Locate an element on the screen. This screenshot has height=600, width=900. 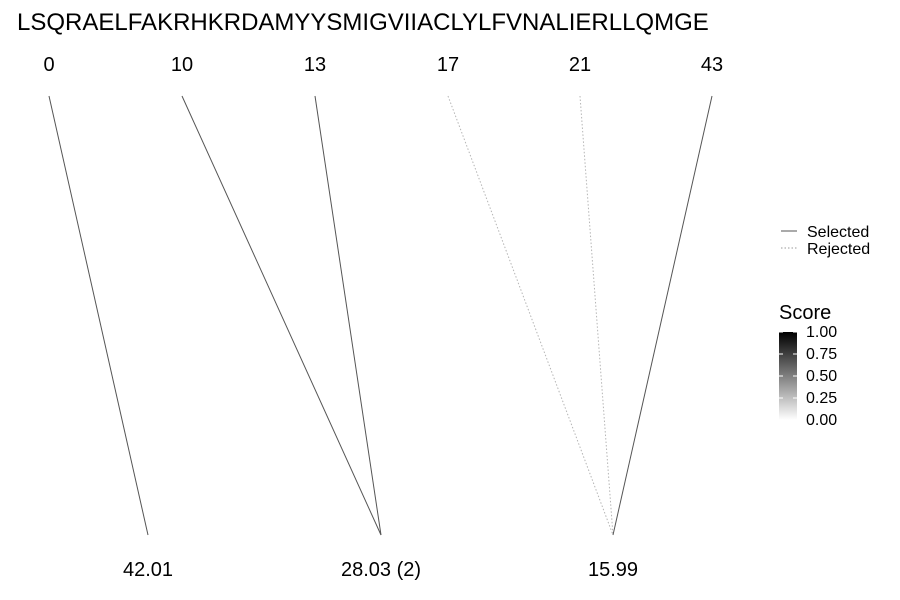
position-labels: 0 10 13 17 21 43 is located at coordinates (383, 65).